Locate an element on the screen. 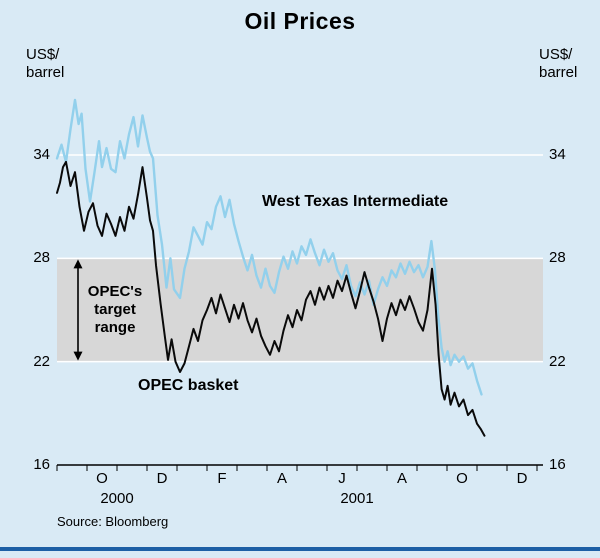 Image resolution: width=600 pixels, height=558 pixels. x-tick-label-J-9.5: J is located at coordinates (342, 478).